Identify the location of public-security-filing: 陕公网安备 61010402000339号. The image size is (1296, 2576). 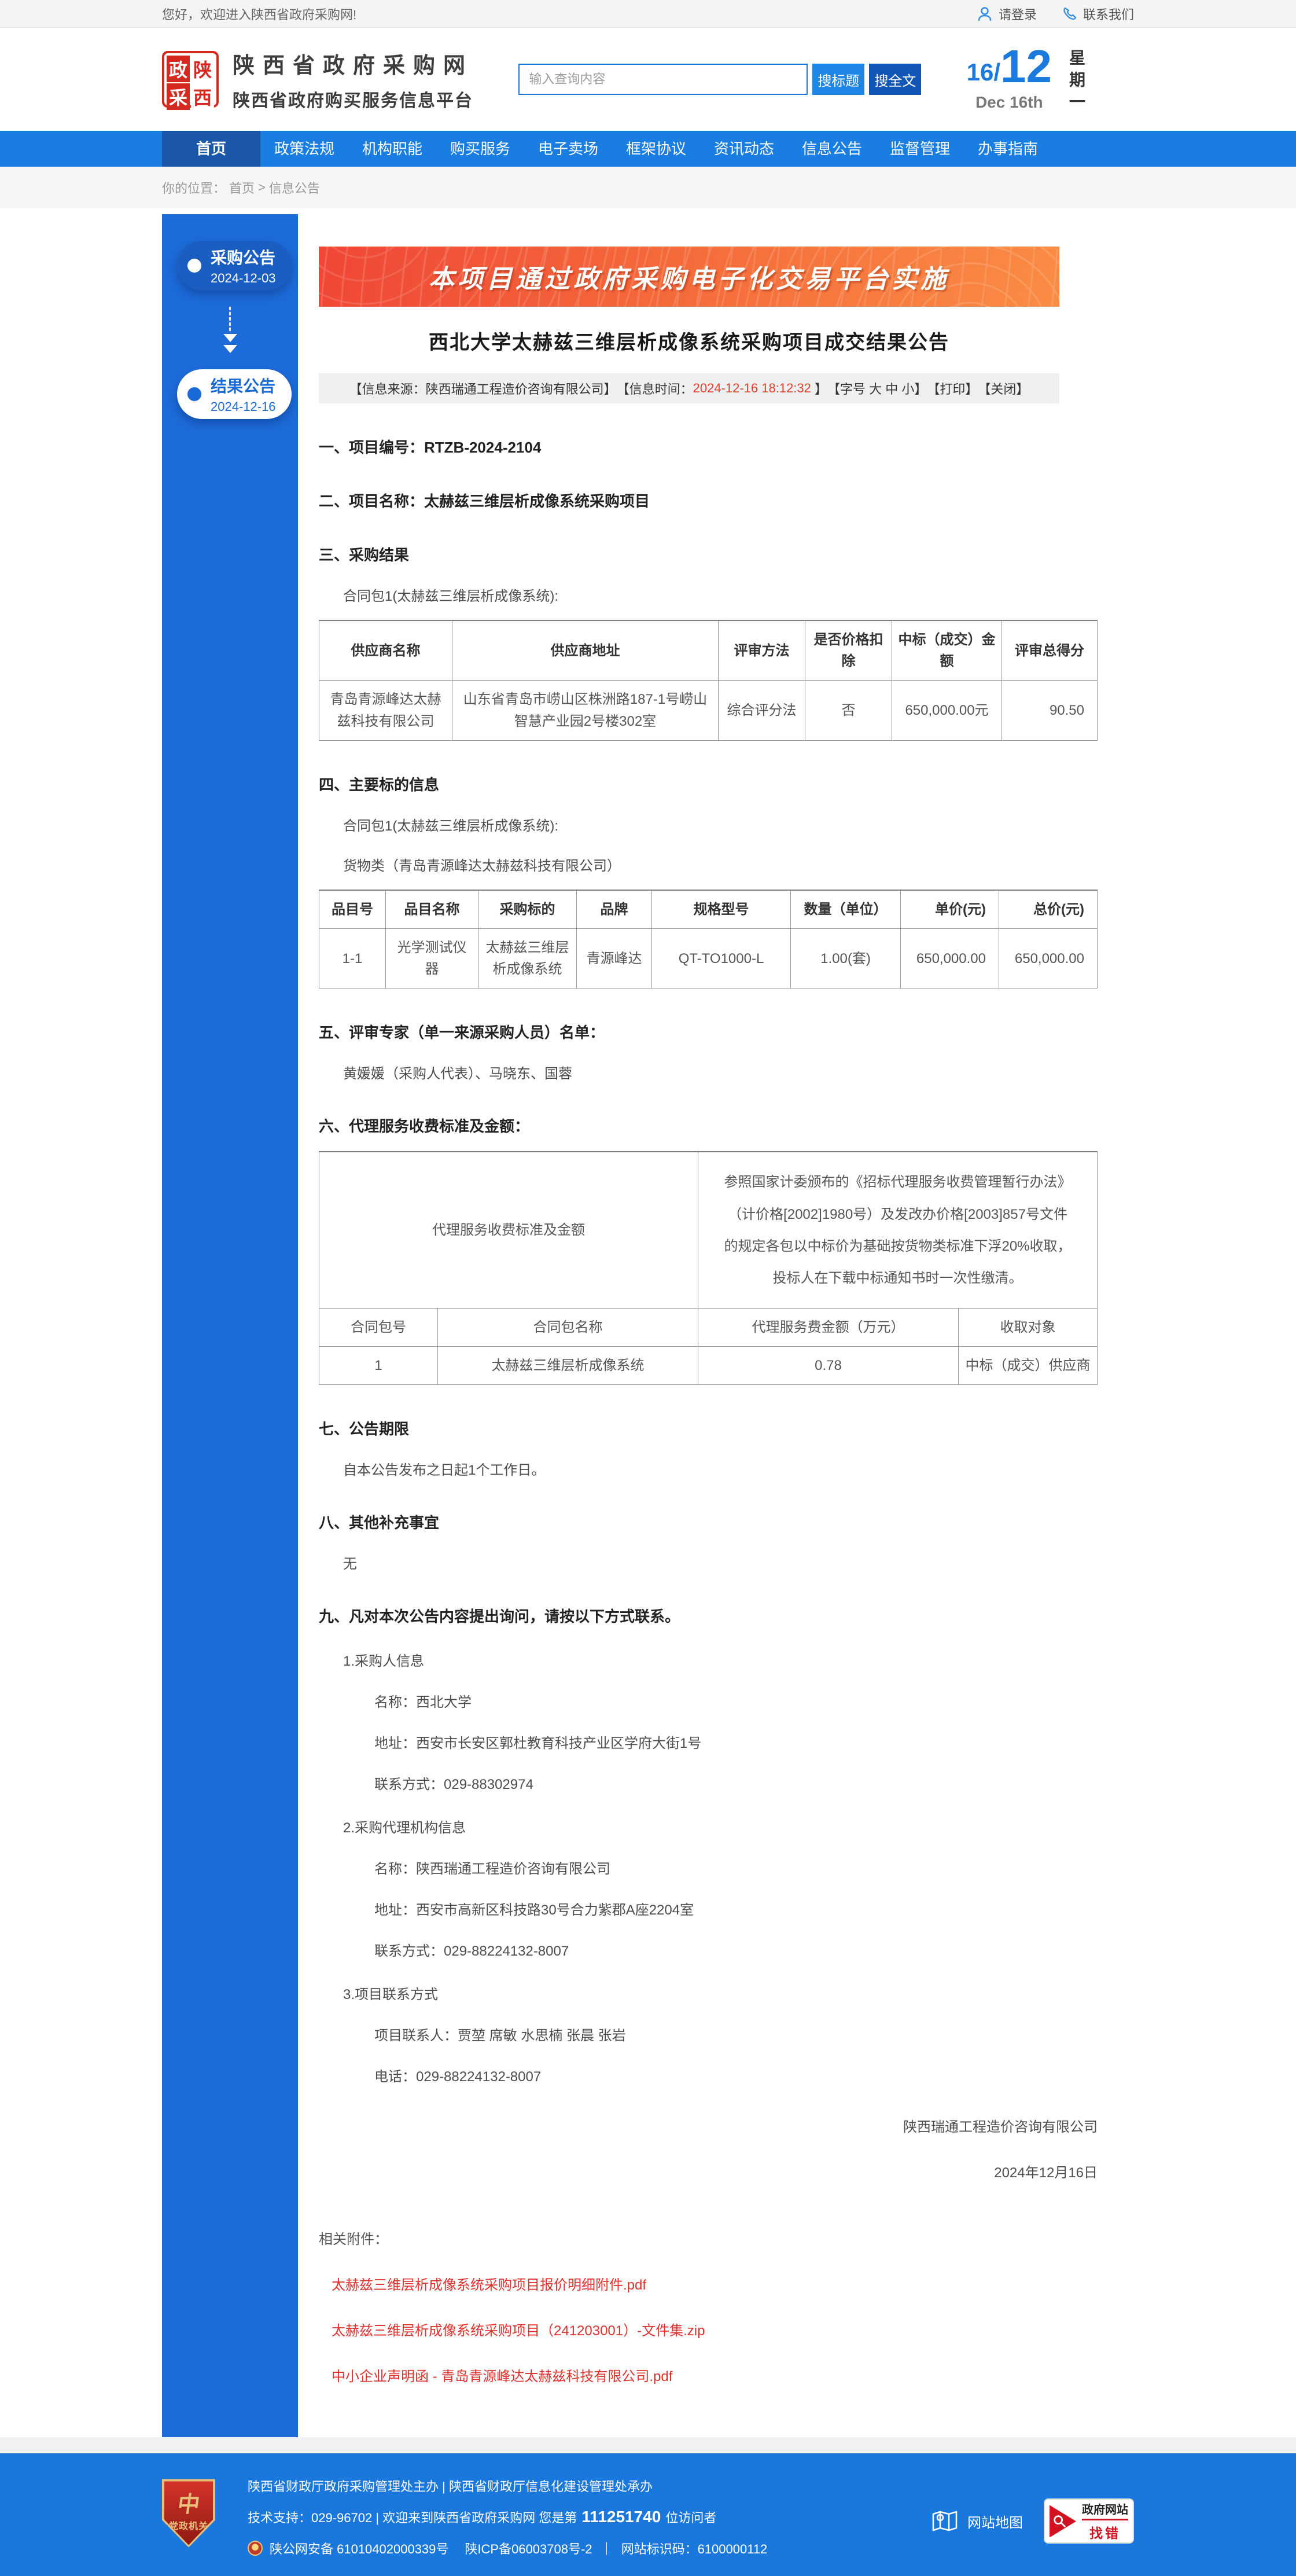
(359, 2549).